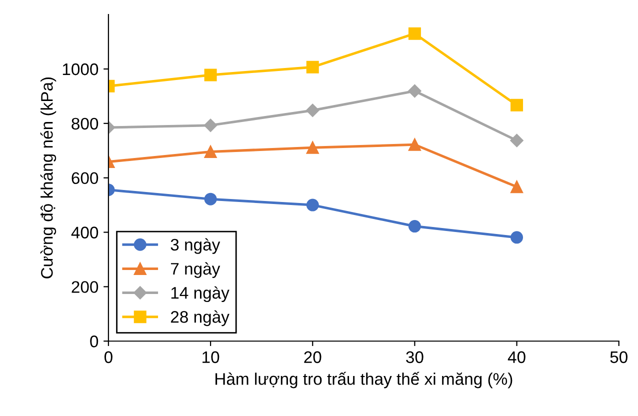  I want to click on x-tick-label: 0, so click(108, 357).